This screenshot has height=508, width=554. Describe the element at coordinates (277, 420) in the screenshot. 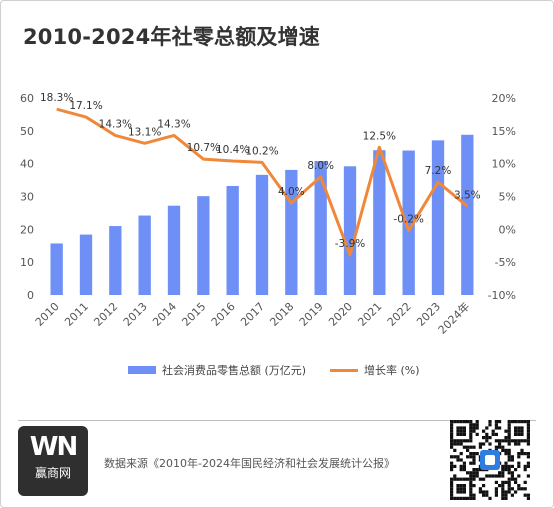

I see `footer-divider` at that location.